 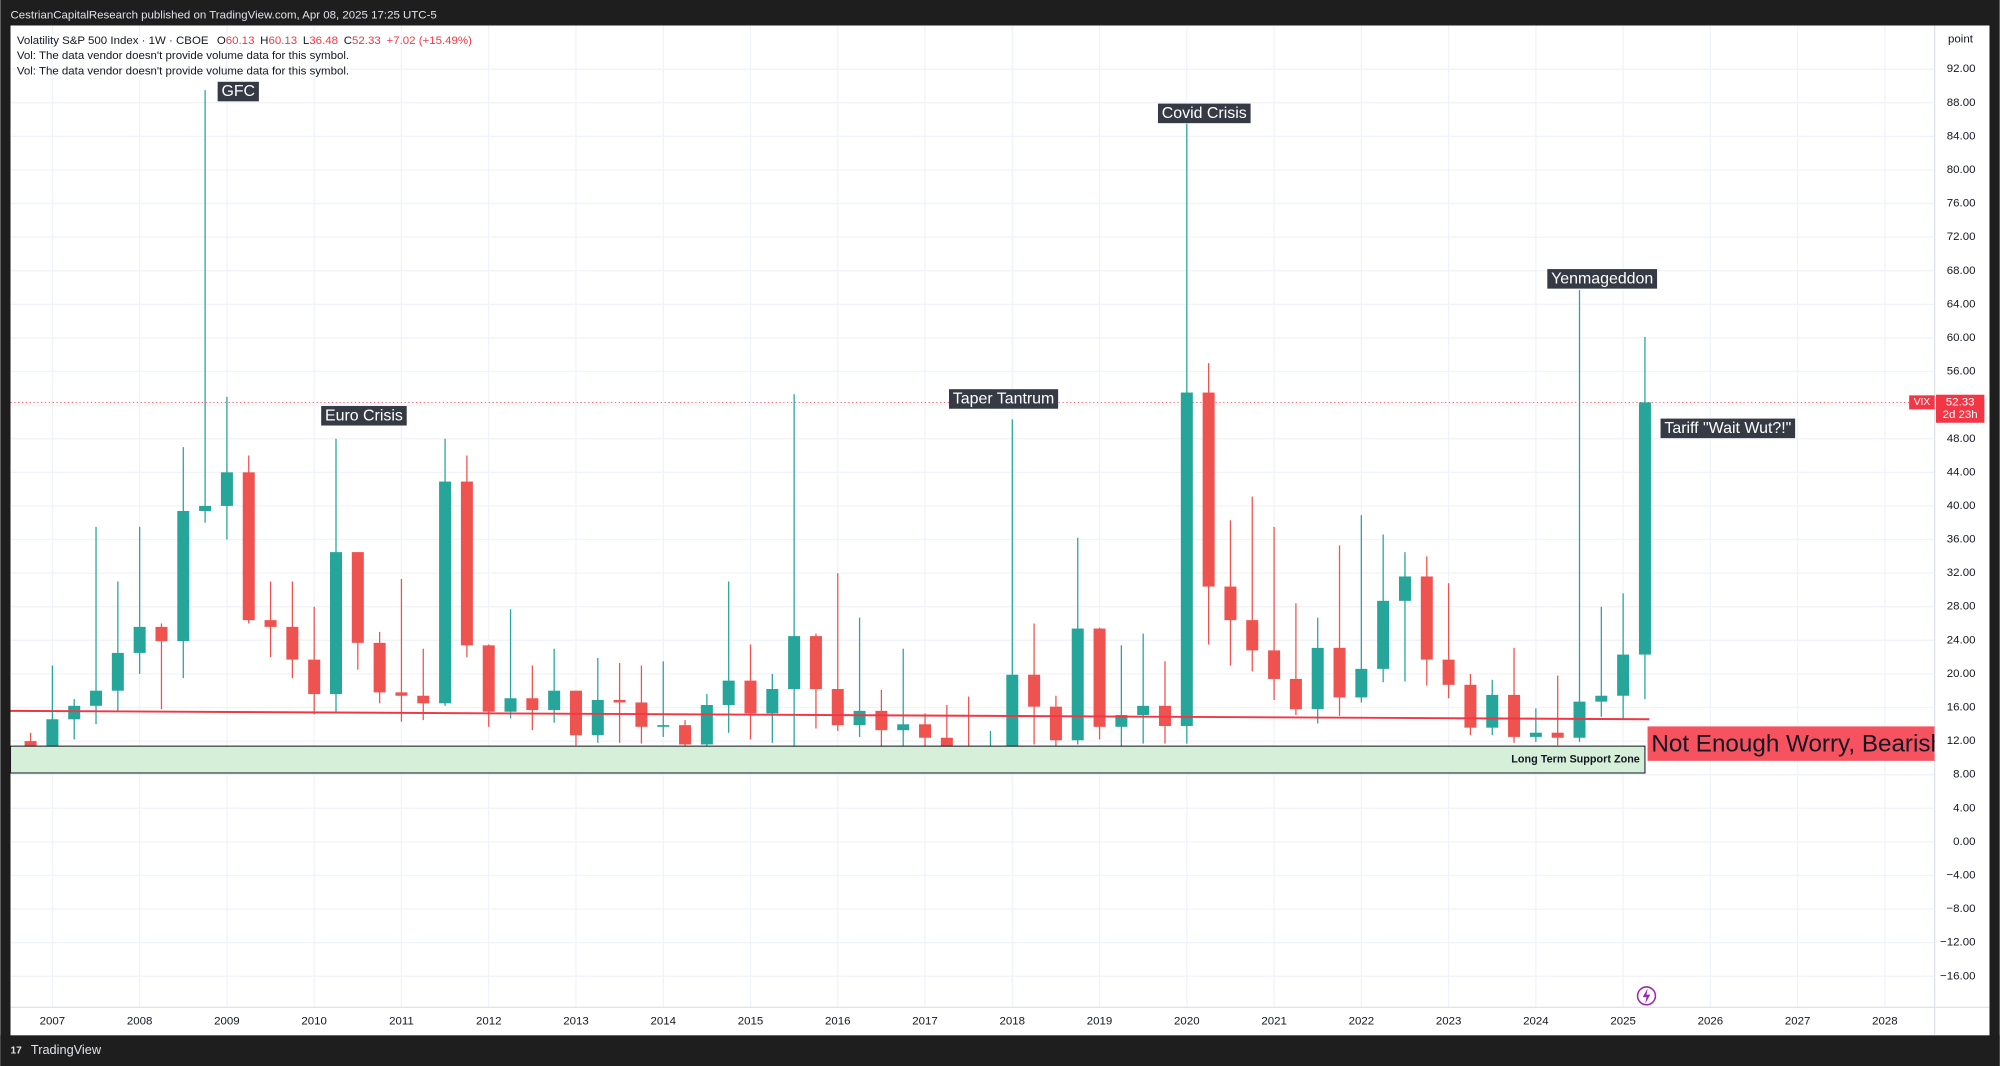 I want to click on y-tick-label: 64.00, so click(x=1961, y=304).